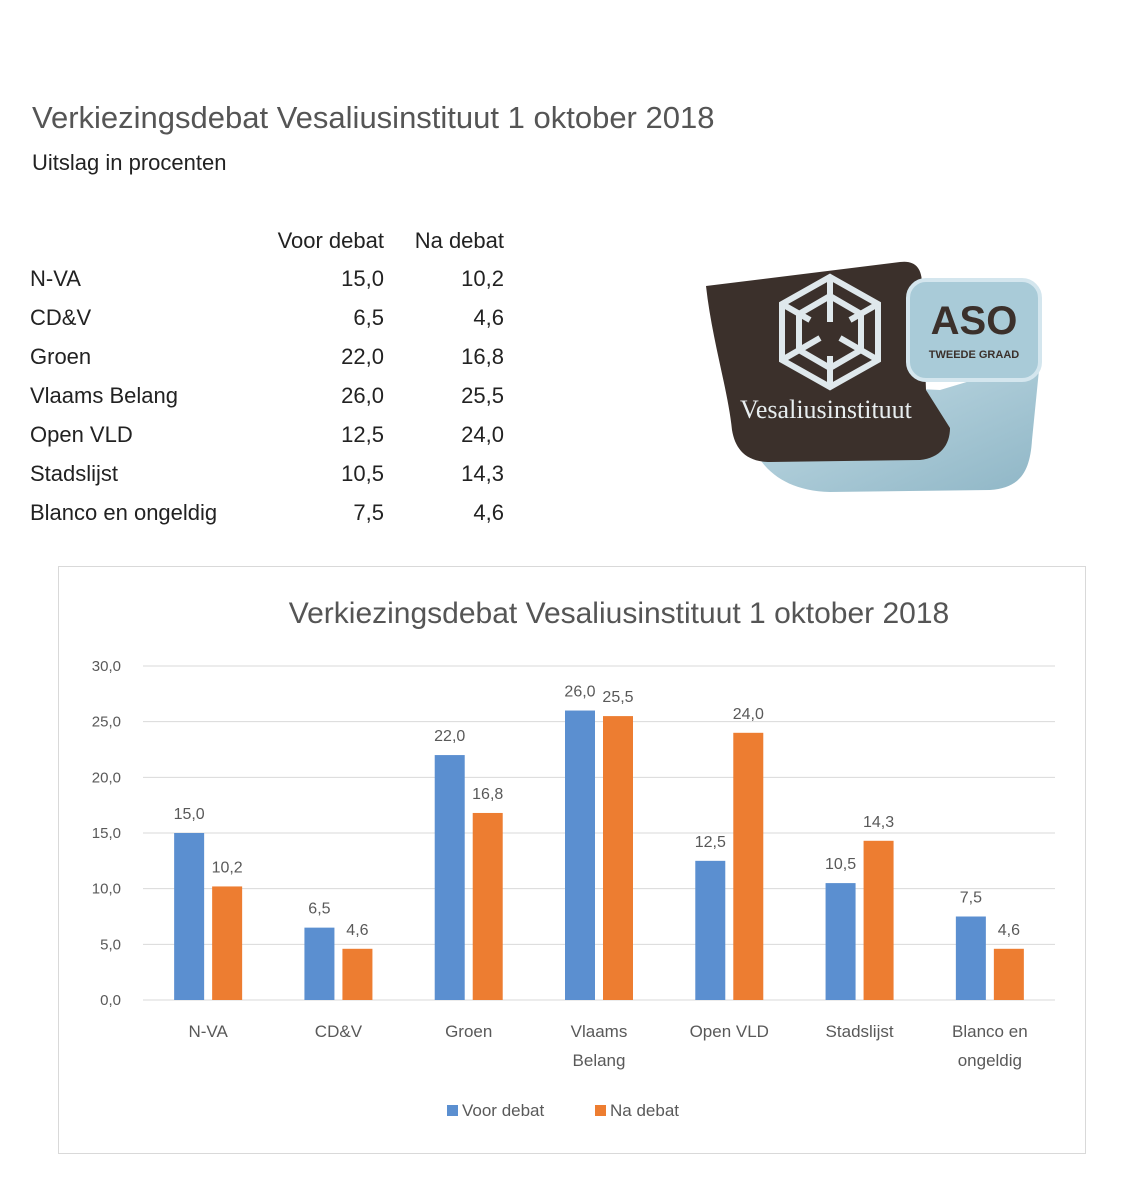 The image size is (1125, 1178). What do you see at coordinates (106, 666) in the screenshot?
I see `y-tick-label: 30,0` at bounding box center [106, 666].